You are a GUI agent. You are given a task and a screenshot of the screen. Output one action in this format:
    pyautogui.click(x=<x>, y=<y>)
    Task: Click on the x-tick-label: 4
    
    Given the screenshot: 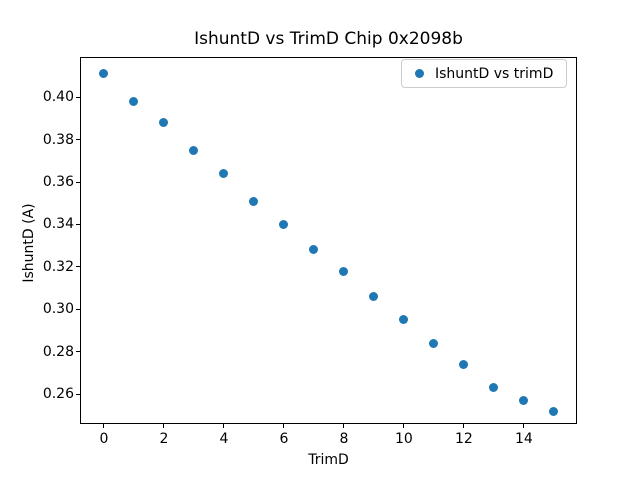 What is the action you would take?
    pyautogui.click(x=224, y=439)
    